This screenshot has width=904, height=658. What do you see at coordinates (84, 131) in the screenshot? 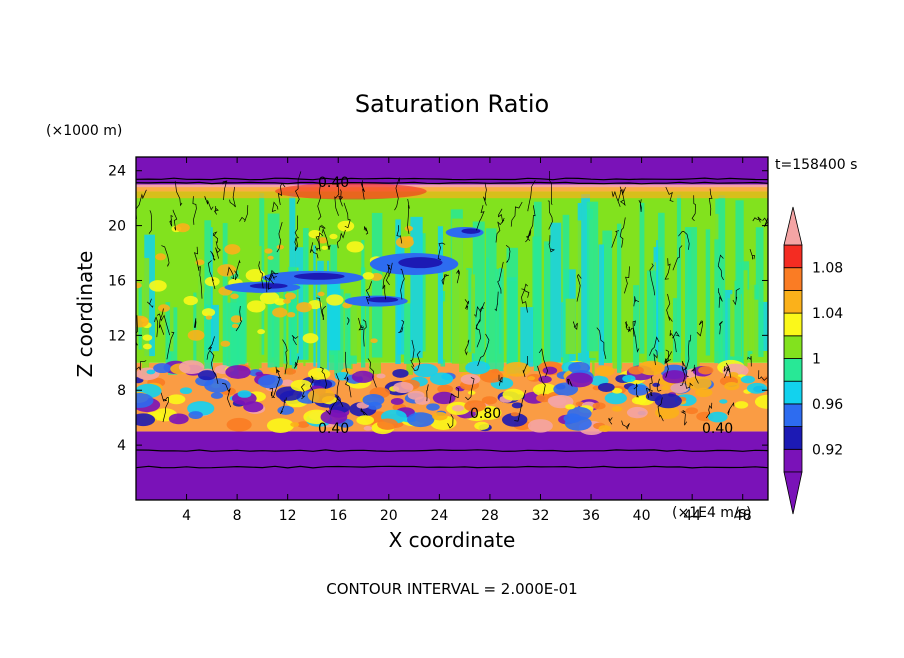
I see `y-unit-label: (×1000 m)` at bounding box center [84, 131].